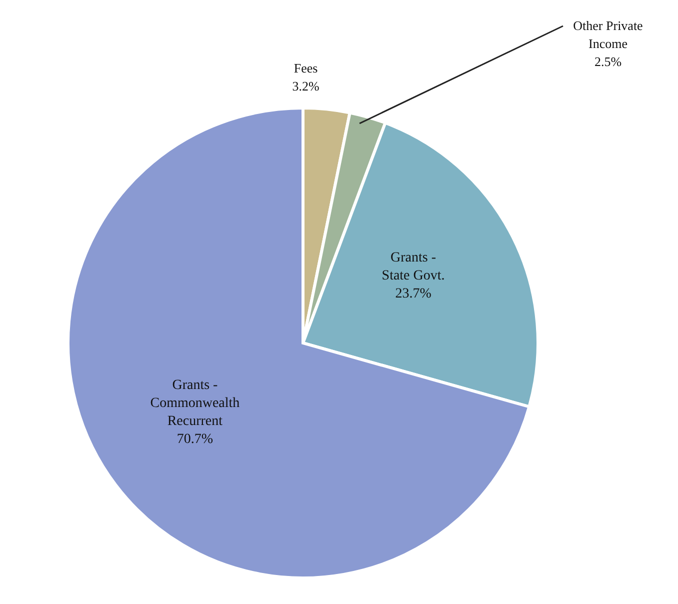  Describe the element at coordinates (413, 294) in the screenshot. I see `data-label: 23.7%` at that location.